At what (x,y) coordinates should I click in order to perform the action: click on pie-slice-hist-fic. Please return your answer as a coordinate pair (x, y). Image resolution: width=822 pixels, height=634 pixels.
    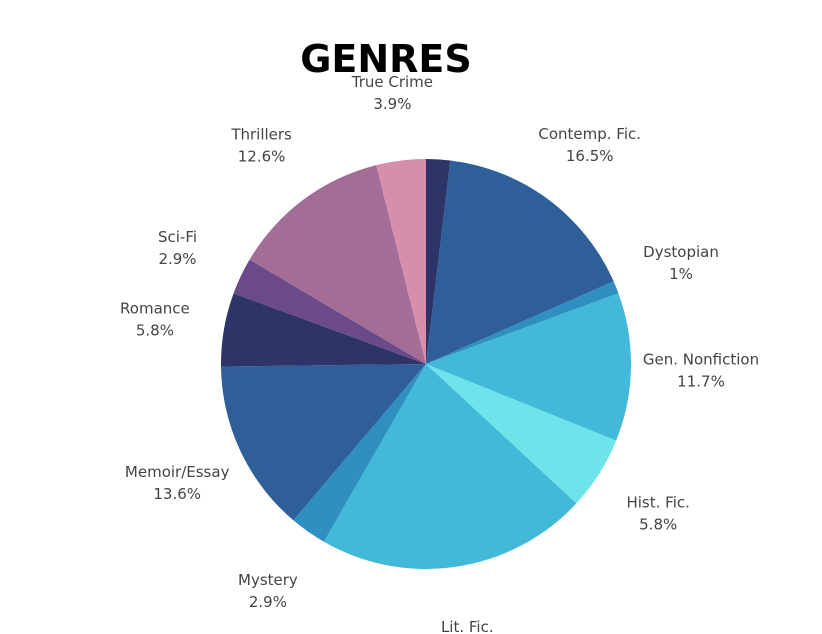
    Looking at the image, I should click on (521, 434).